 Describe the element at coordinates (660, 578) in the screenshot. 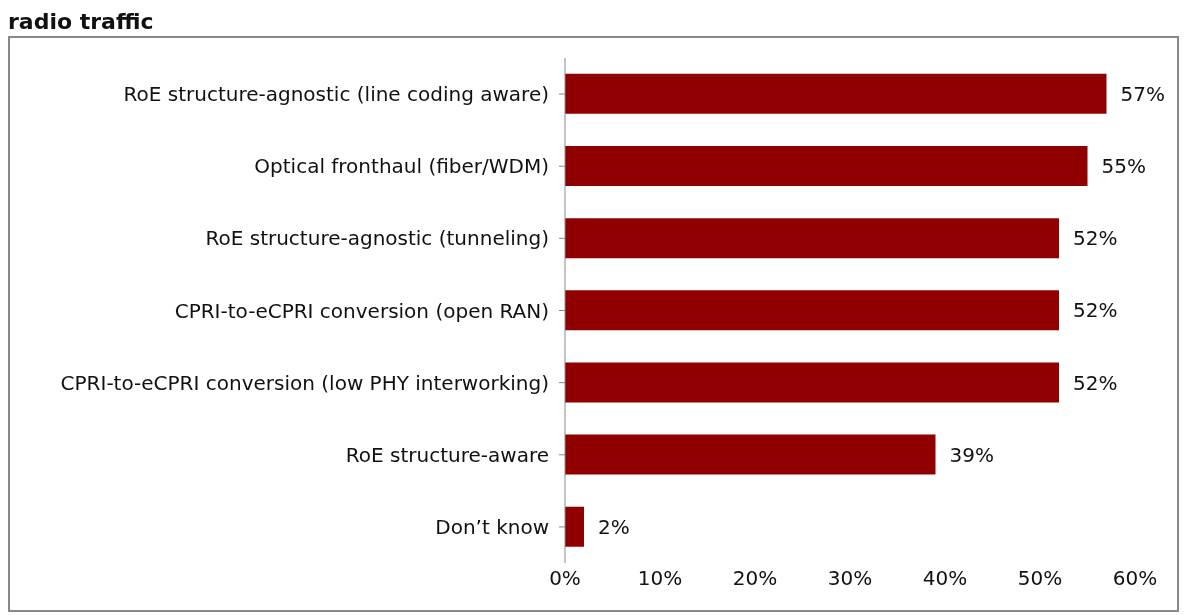

I see `x-tick-label: 10%` at that location.